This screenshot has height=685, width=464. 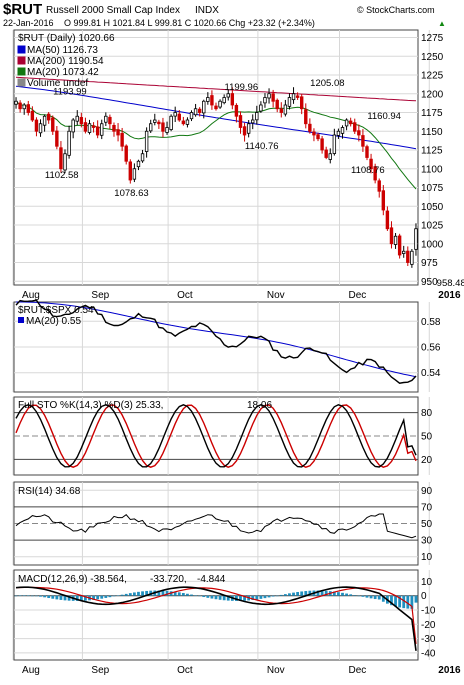 I want to click on price-legend-entry: MA(200) 1190.54, so click(x=65, y=61).